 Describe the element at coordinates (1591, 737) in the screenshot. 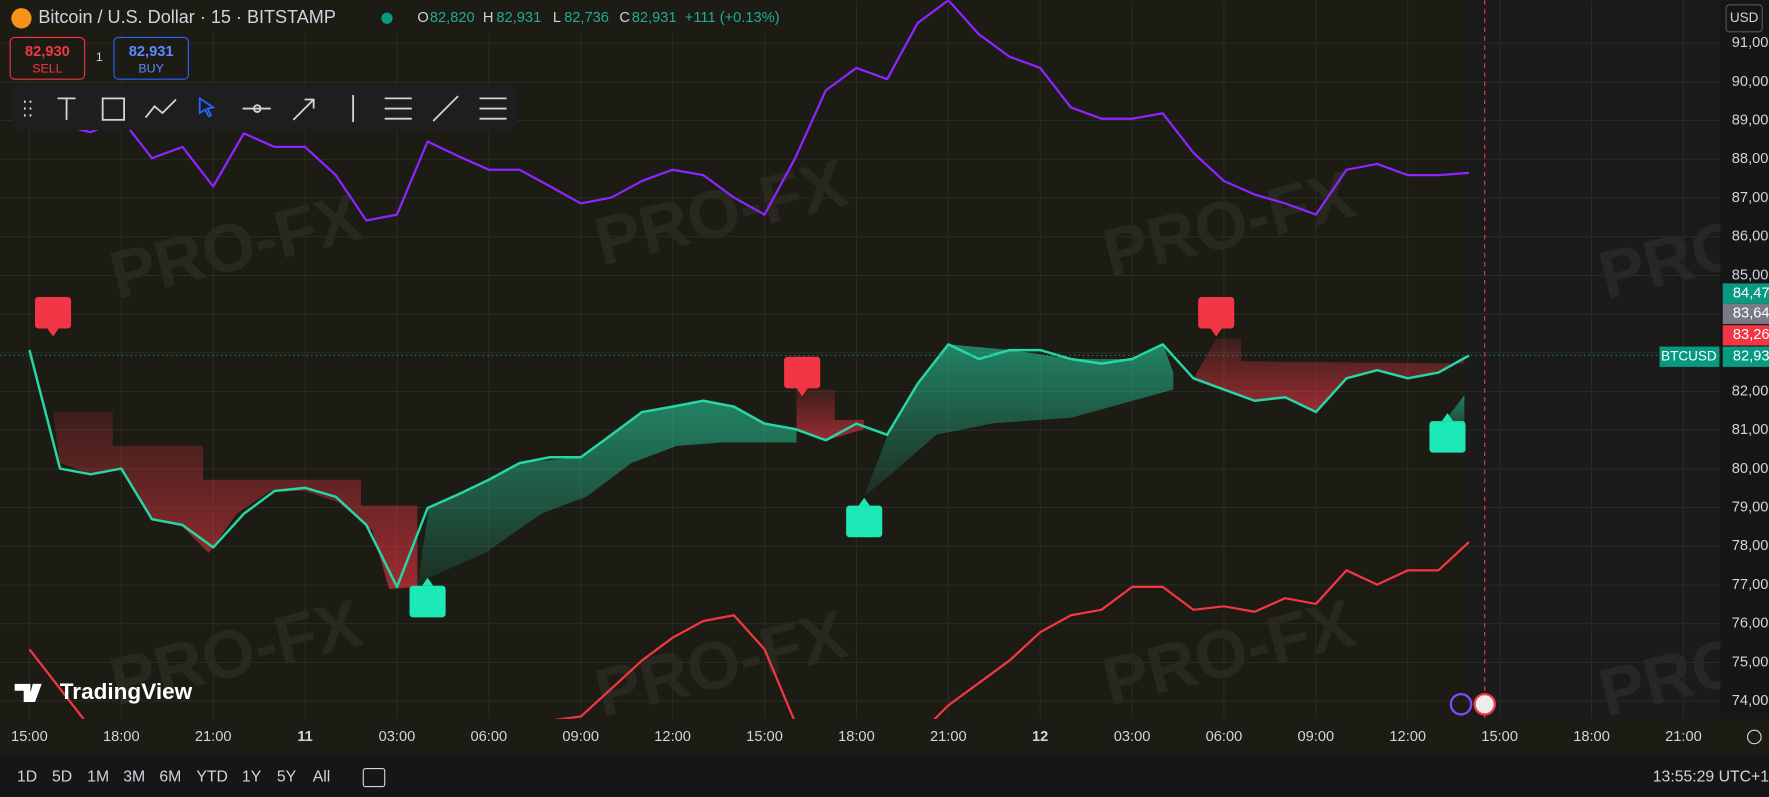

I see `x-tick-label: 18:00` at that location.